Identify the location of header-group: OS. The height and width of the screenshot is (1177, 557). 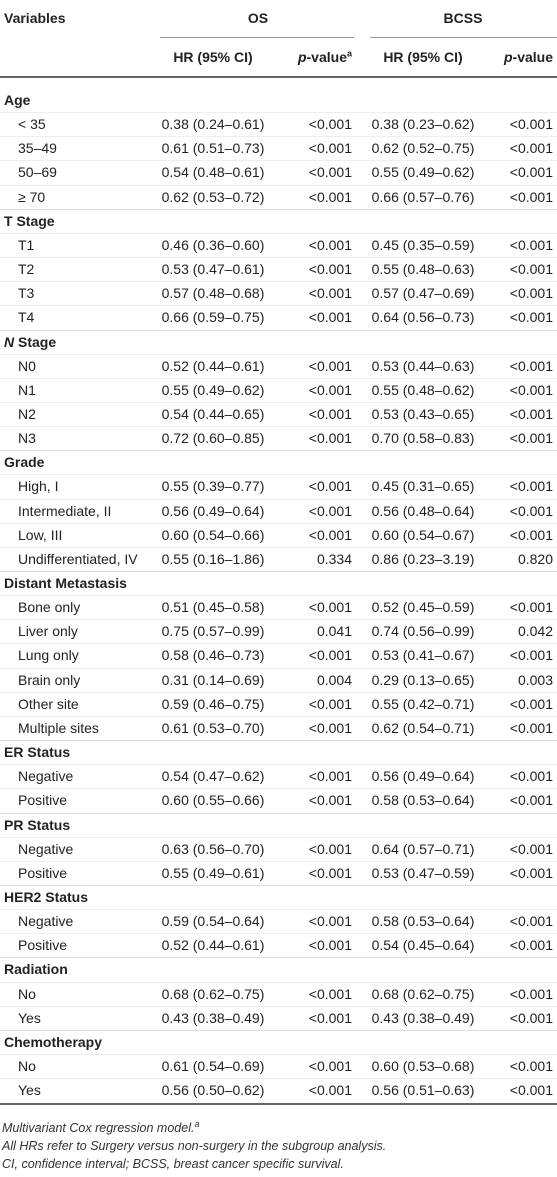
(258, 18).